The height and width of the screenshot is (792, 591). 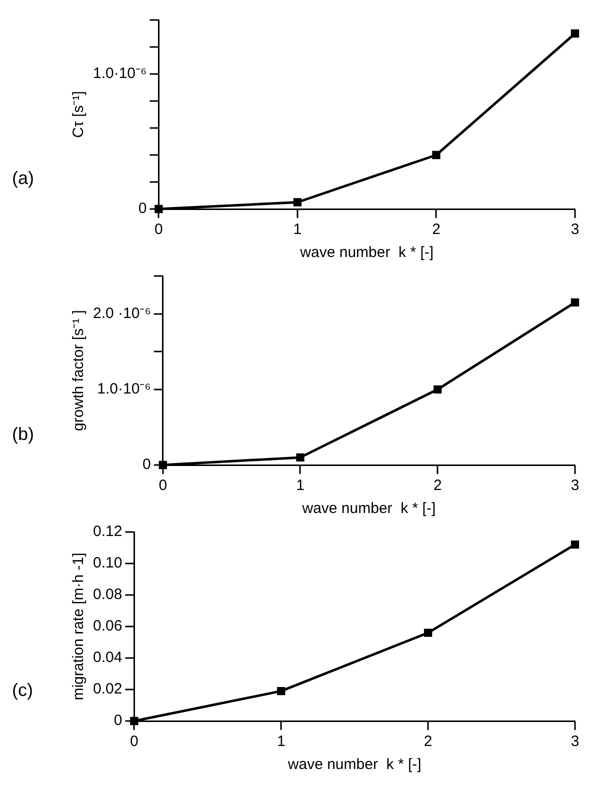 I want to click on y-tick-label: 0.06, so click(x=107, y=626).